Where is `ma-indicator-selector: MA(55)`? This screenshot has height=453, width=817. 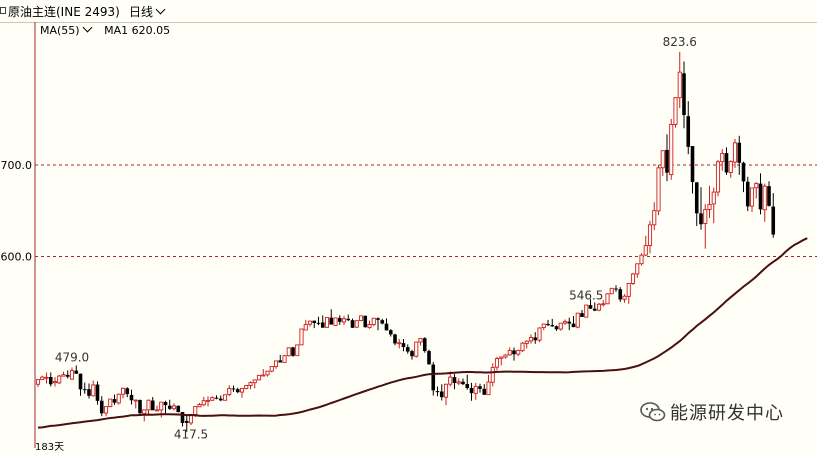
ma-indicator-selector: MA(55) is located at coordinates (66, 29).